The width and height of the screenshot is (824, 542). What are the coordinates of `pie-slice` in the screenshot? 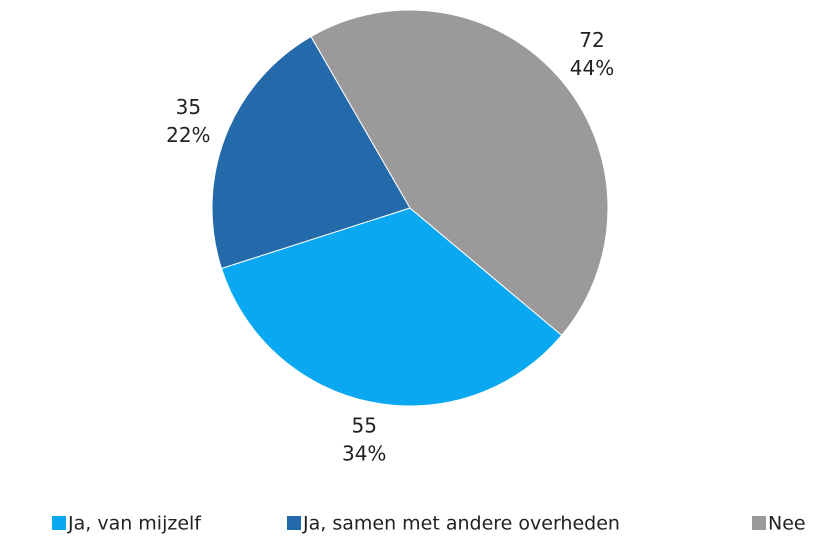 It's located at (311, 152).